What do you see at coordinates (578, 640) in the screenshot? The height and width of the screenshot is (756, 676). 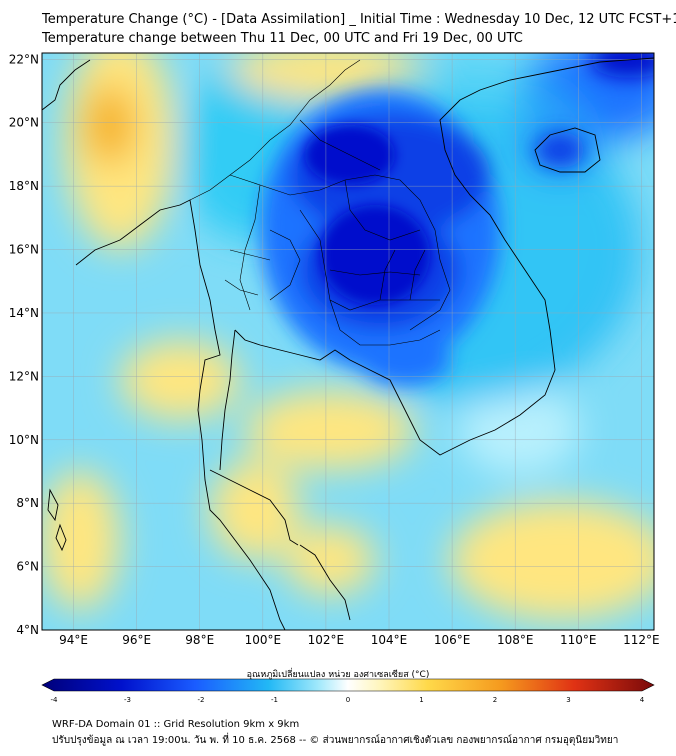 I see `longitude-label: 110°E` at bounding box center [578, 640].